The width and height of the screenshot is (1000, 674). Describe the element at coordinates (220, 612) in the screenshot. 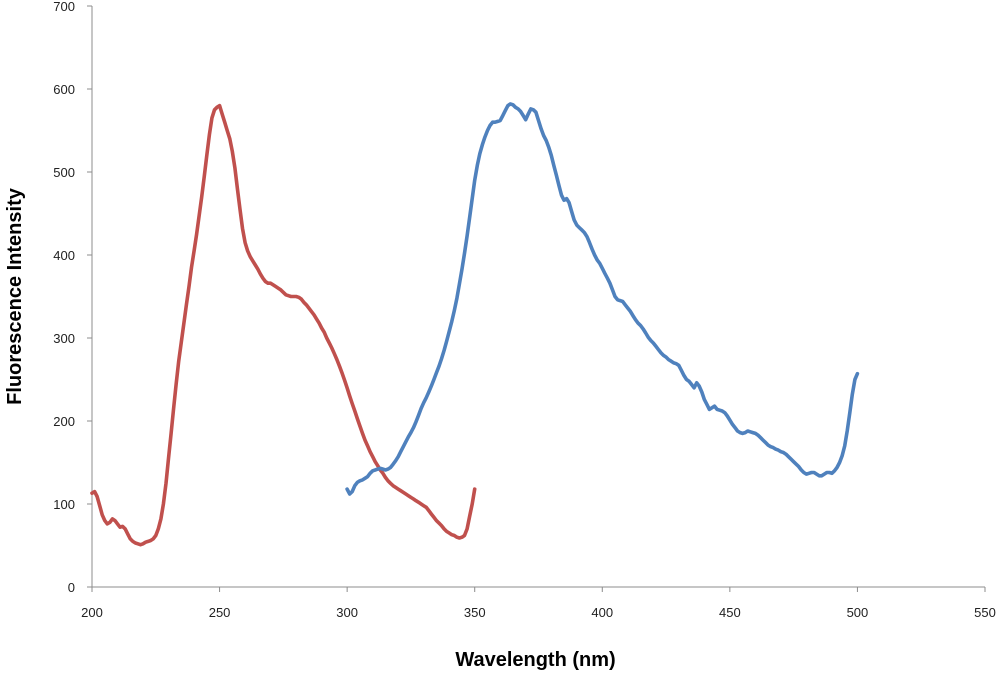

I see `x-tick-label: 250` at that location.